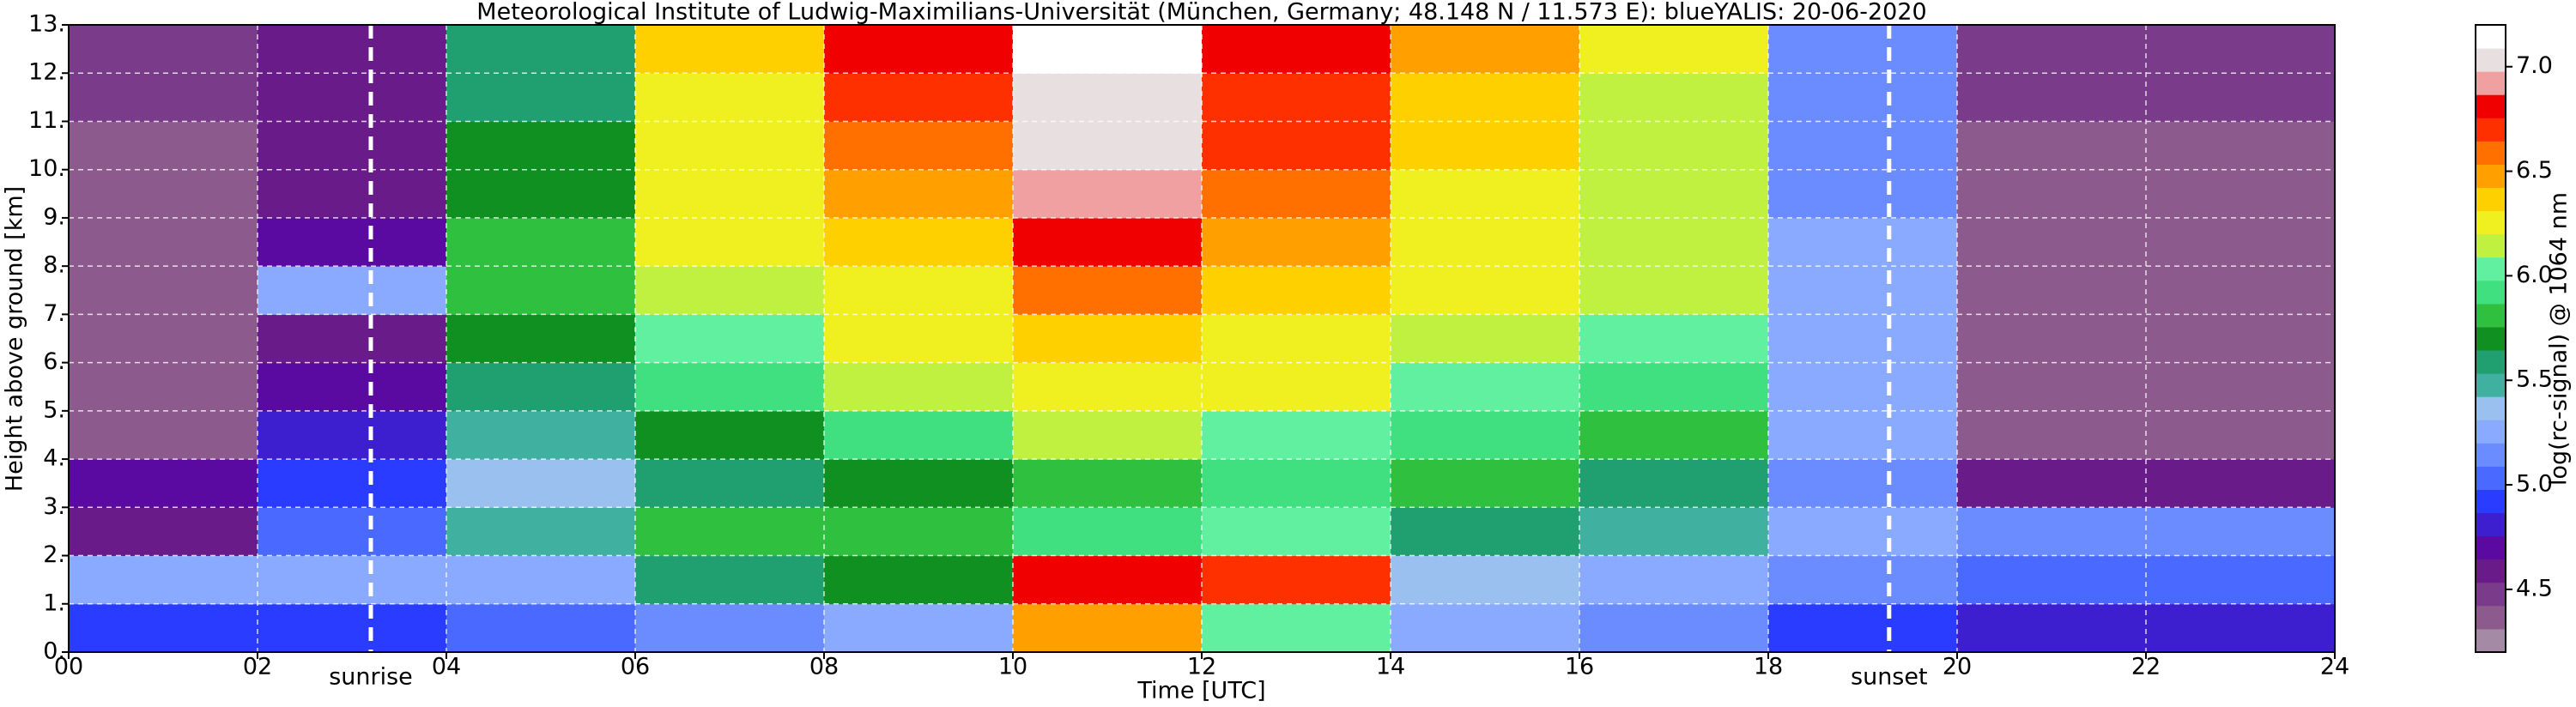  Describe the element at coordinates (54, 602) in the screenshot. I see `y-tick-label: 1.` at that location.